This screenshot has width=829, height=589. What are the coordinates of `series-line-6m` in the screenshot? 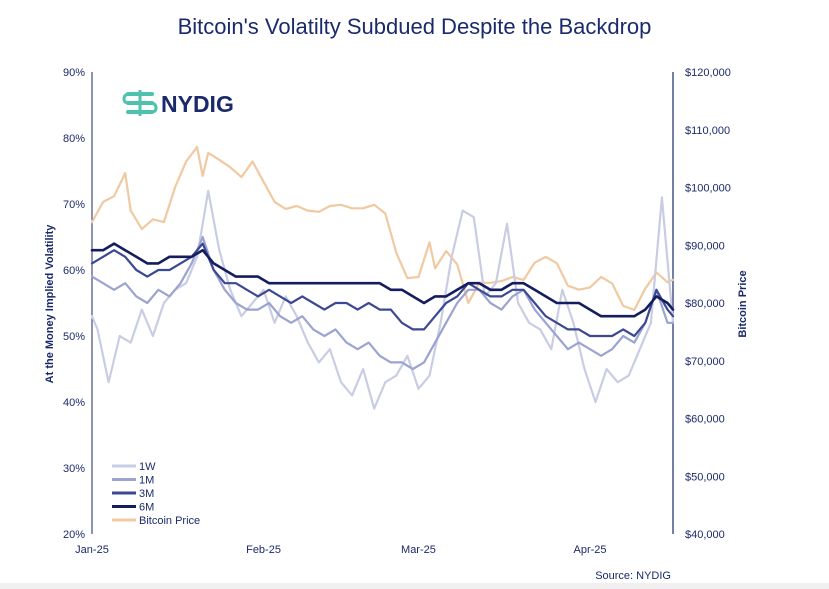 It's located at (382, 280).